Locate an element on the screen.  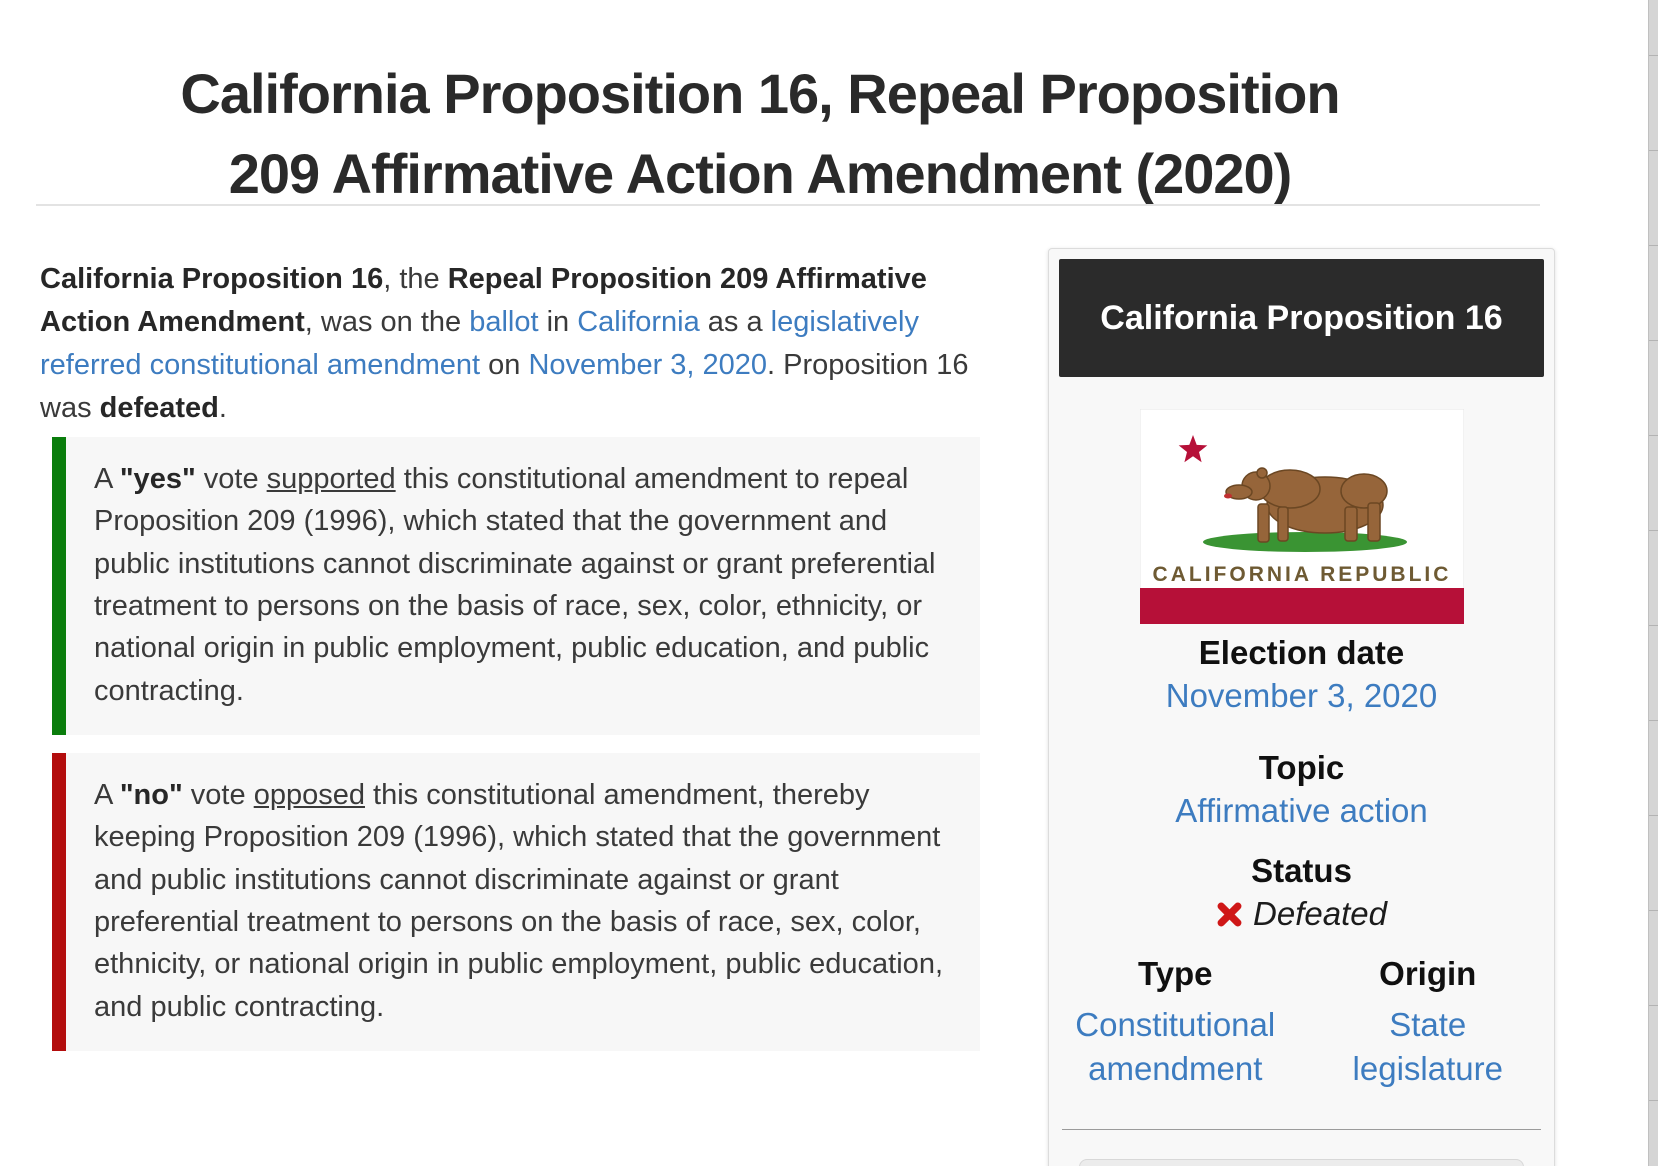
defeated-x-icon is located at coordinates (1229, 914).